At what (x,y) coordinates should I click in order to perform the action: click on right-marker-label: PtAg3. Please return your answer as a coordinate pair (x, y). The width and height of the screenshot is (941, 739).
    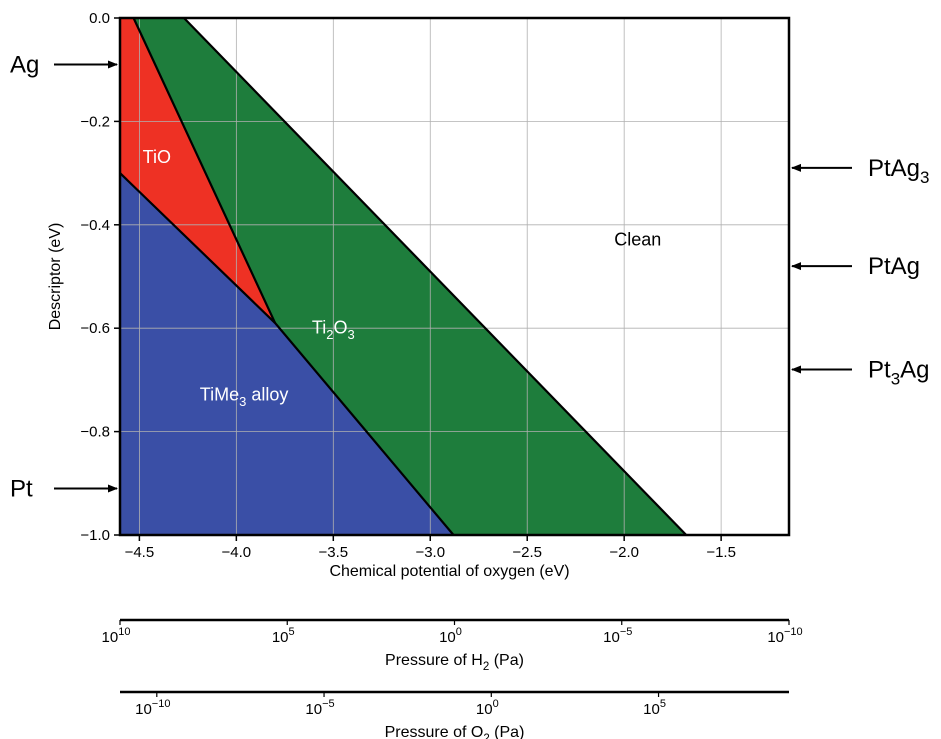
    Looking at the image, I should click on (899, 171).